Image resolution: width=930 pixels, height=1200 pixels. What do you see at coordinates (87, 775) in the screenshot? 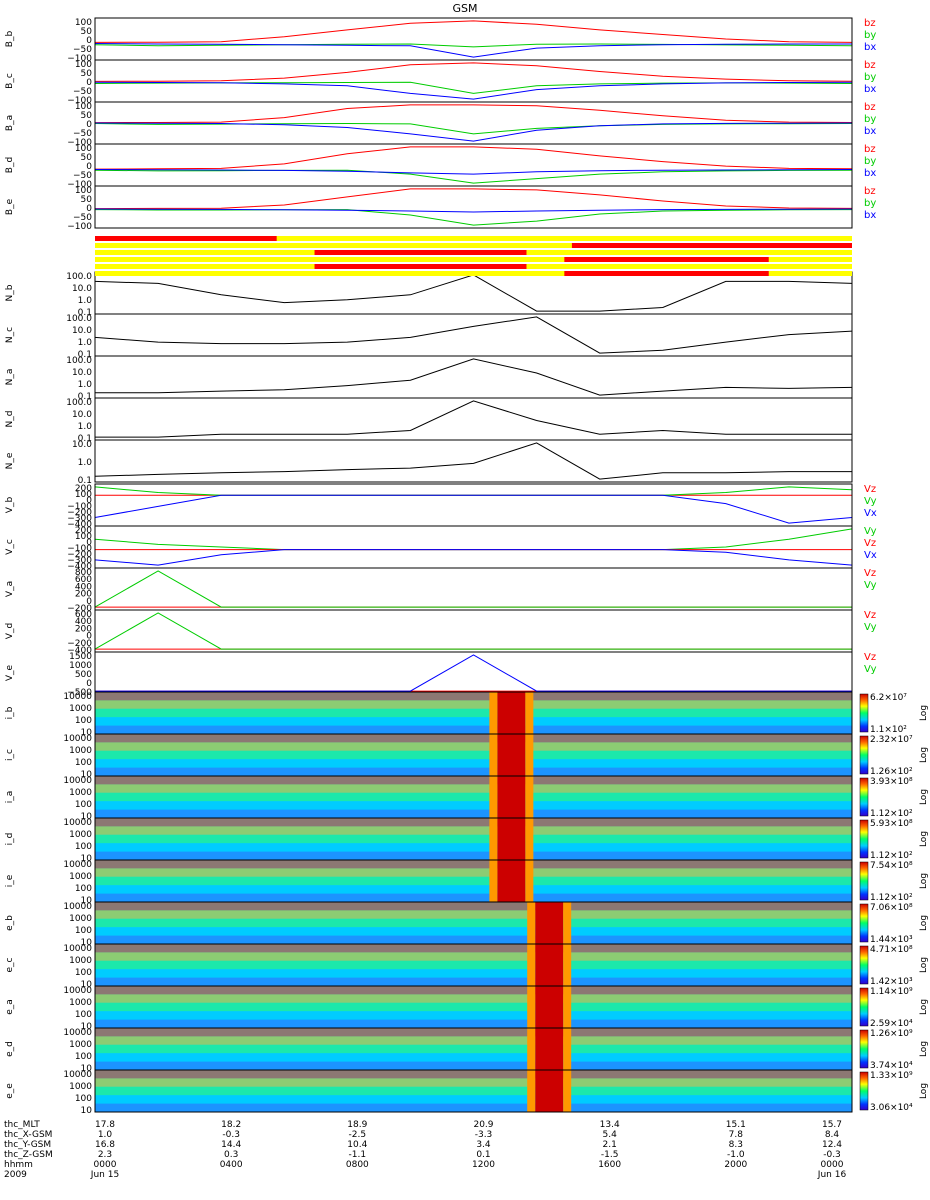
I see `ytick-i_c-3: 10` at bounding box center [87, 775].